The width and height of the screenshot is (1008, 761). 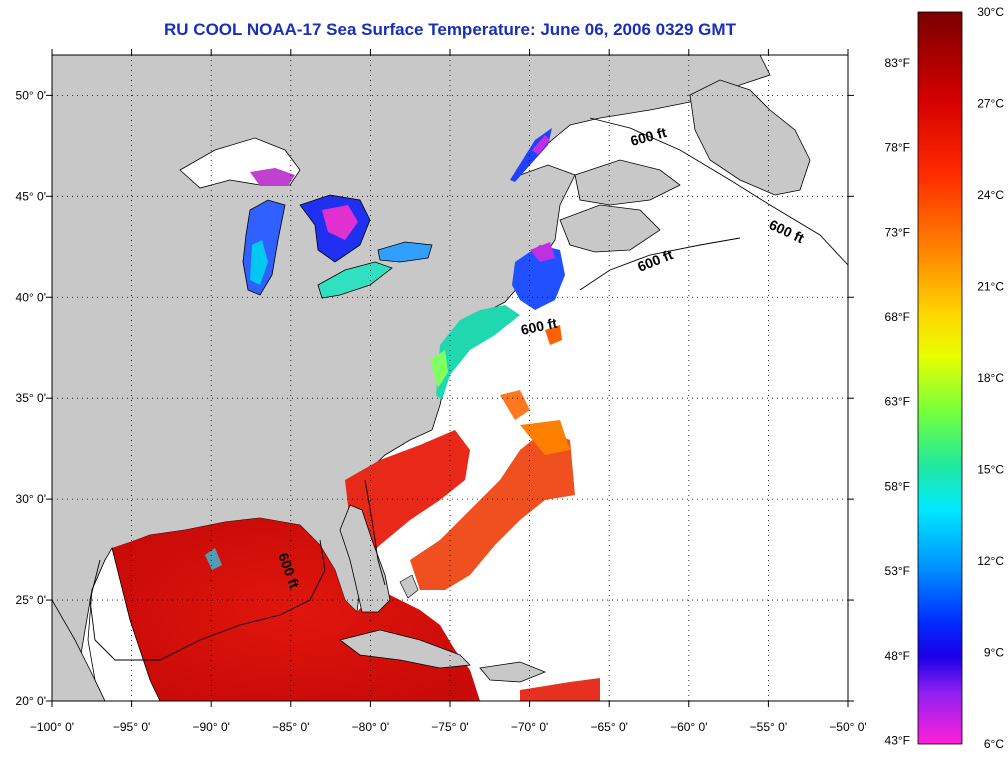 I want to click on land-newfoundland, so click(x=750, y=137).